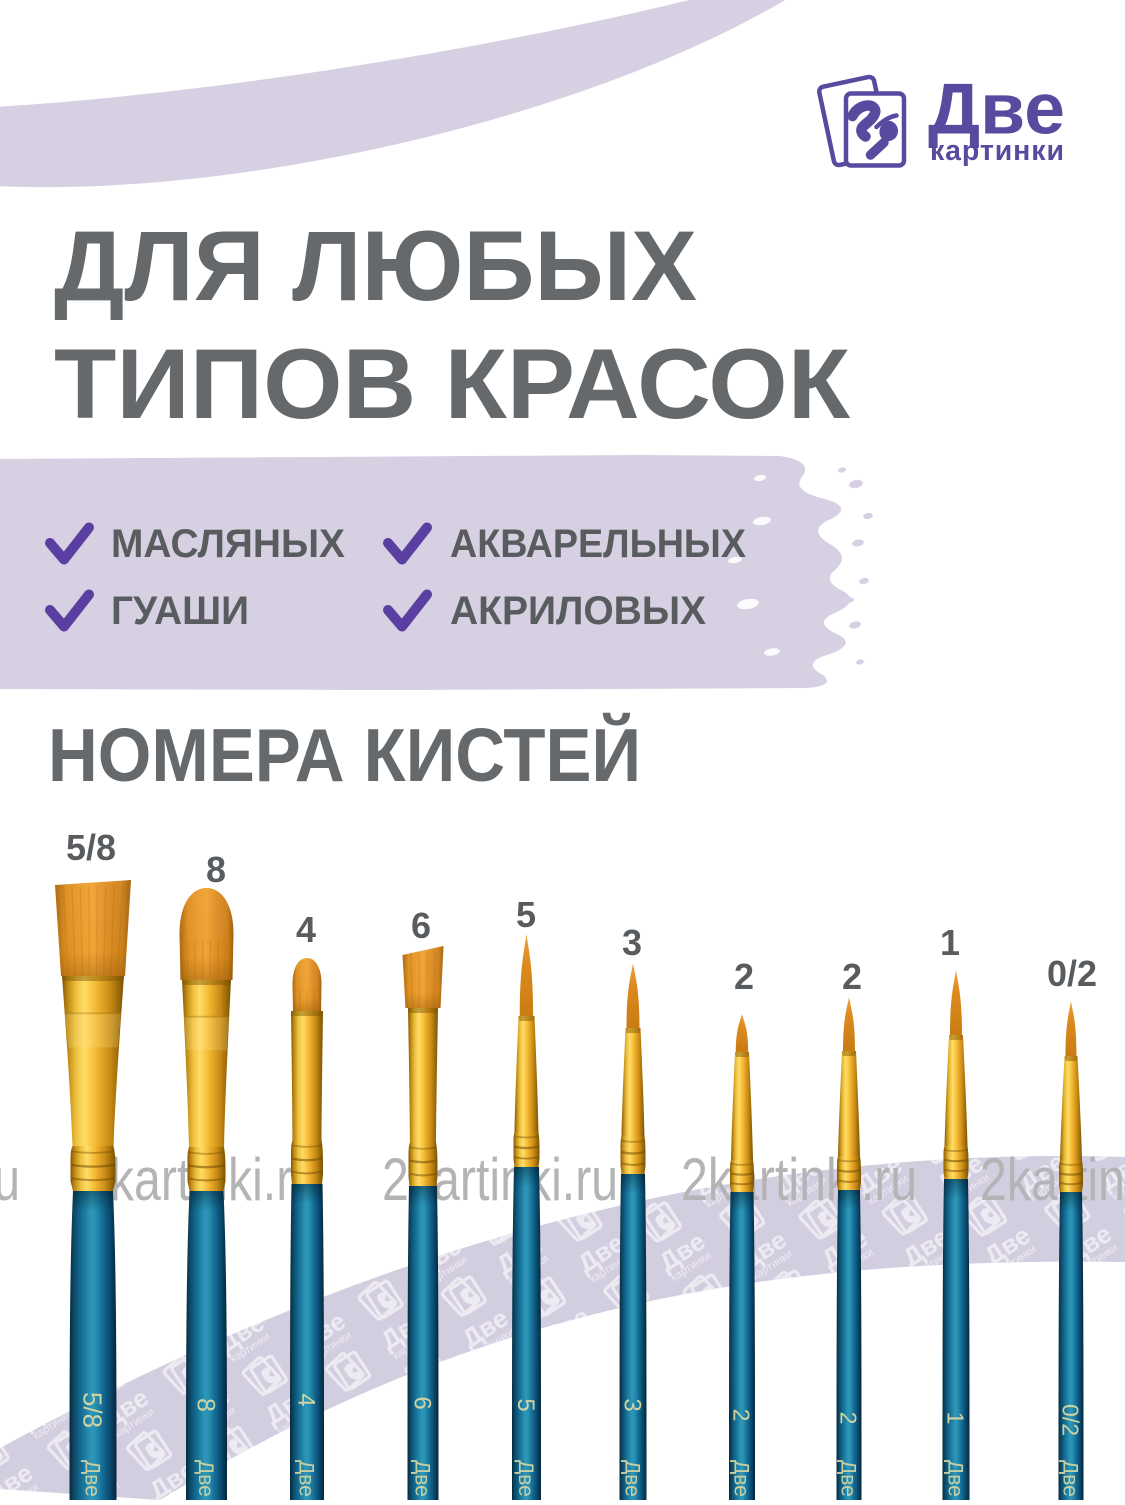 This screenshot has height=1505, width=1125. I want to click on svg-text: ГУАШИ, so click(180, 611).